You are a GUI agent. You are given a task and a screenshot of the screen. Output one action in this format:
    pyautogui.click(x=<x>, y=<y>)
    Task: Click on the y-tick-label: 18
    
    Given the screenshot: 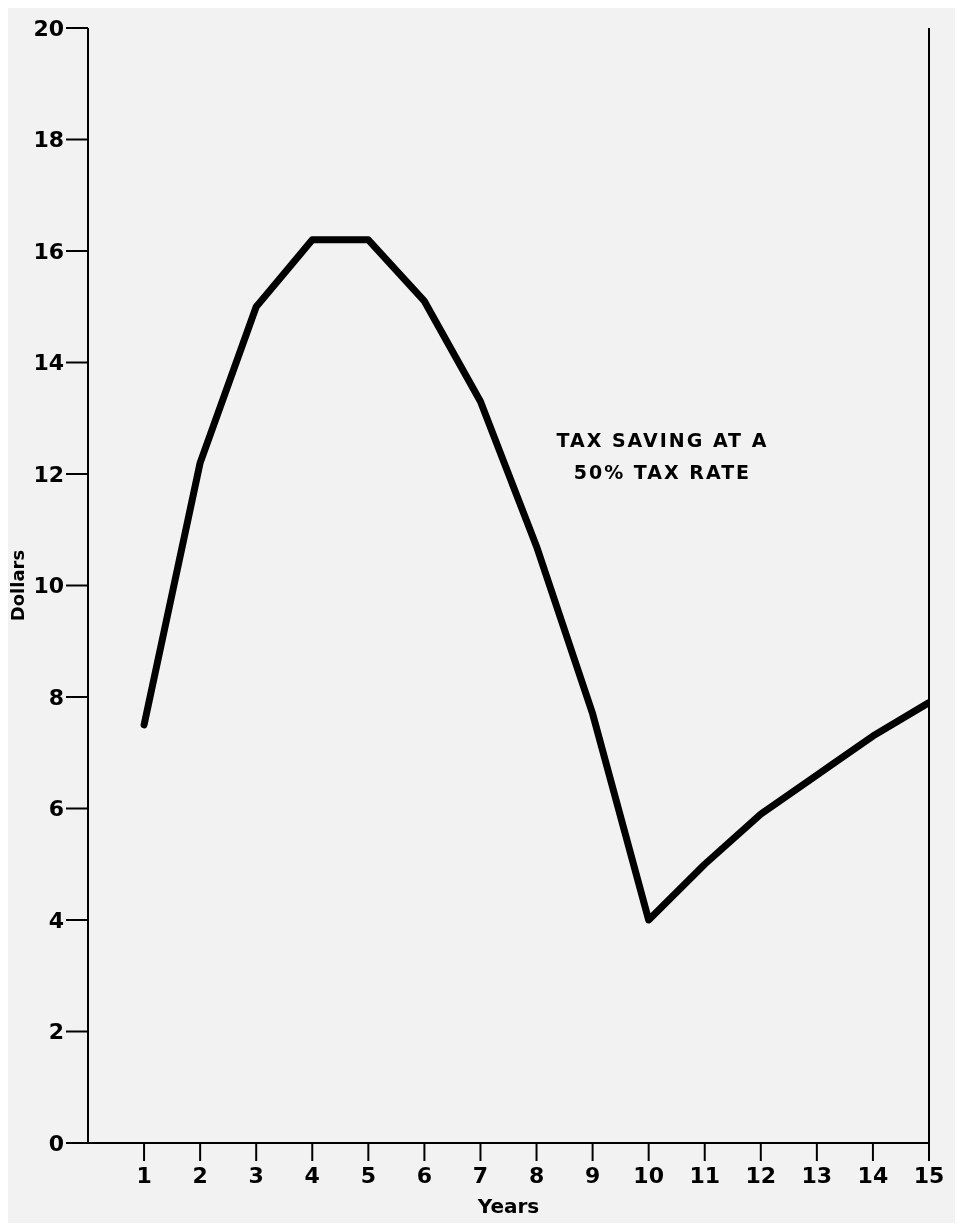 What is the action you would take?
    pyautogui.click(x=48, y=140)
    